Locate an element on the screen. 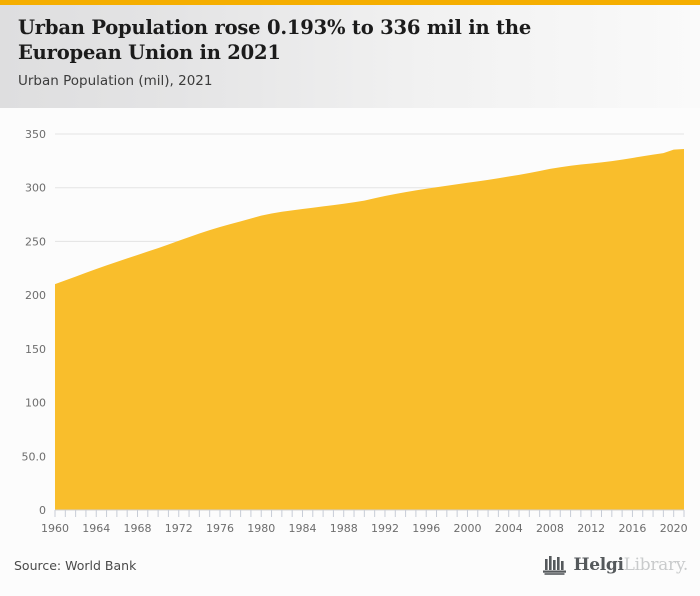 The image size is (700, 596). x-axis-tick-label: 1960 is located at coordinates (55, 528).